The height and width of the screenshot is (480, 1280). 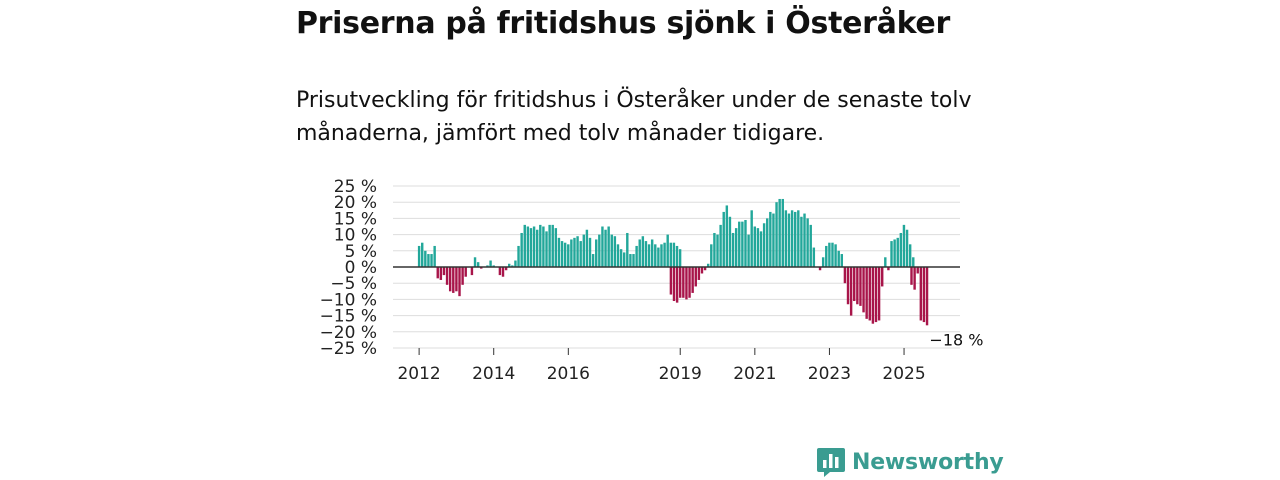 I want to click on y-tick-label: −15 %, so click(x=348, y=317).